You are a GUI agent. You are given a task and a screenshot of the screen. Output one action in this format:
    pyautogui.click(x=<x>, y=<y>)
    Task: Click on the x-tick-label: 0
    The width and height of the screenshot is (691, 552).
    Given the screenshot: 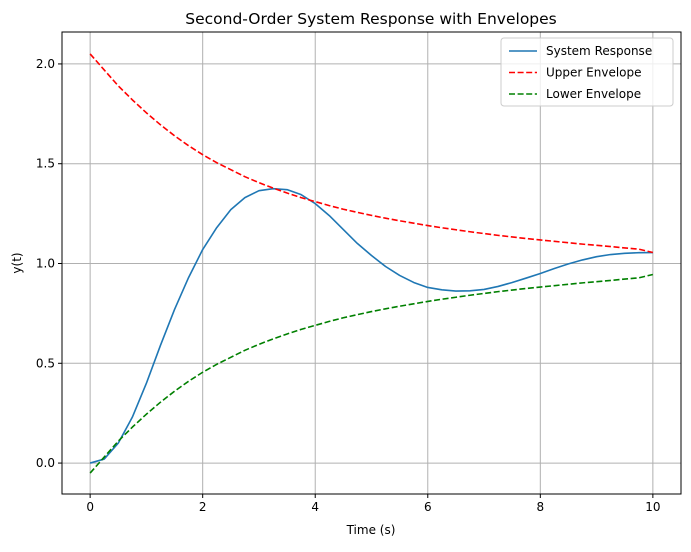 What is the action you would take?
    pyautogui.click(x=90, y=507)
    